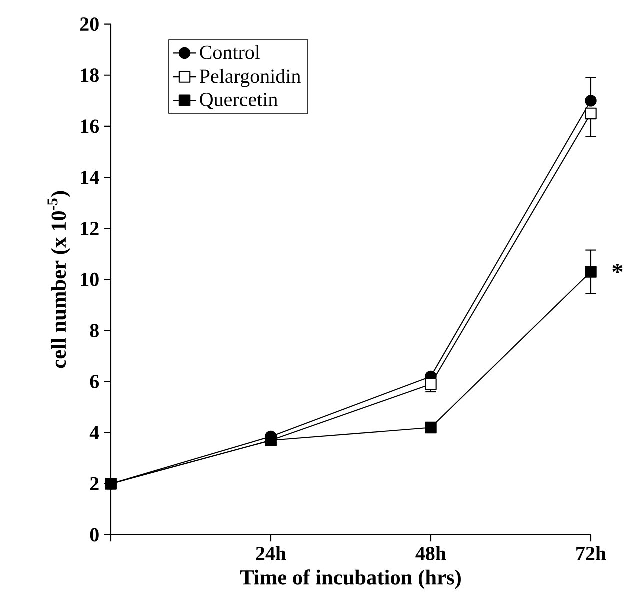  What do you see at coordinates (94, 535) in the screenshot?
I see `y-tick-label: 0` at bounding box center [94, 535].